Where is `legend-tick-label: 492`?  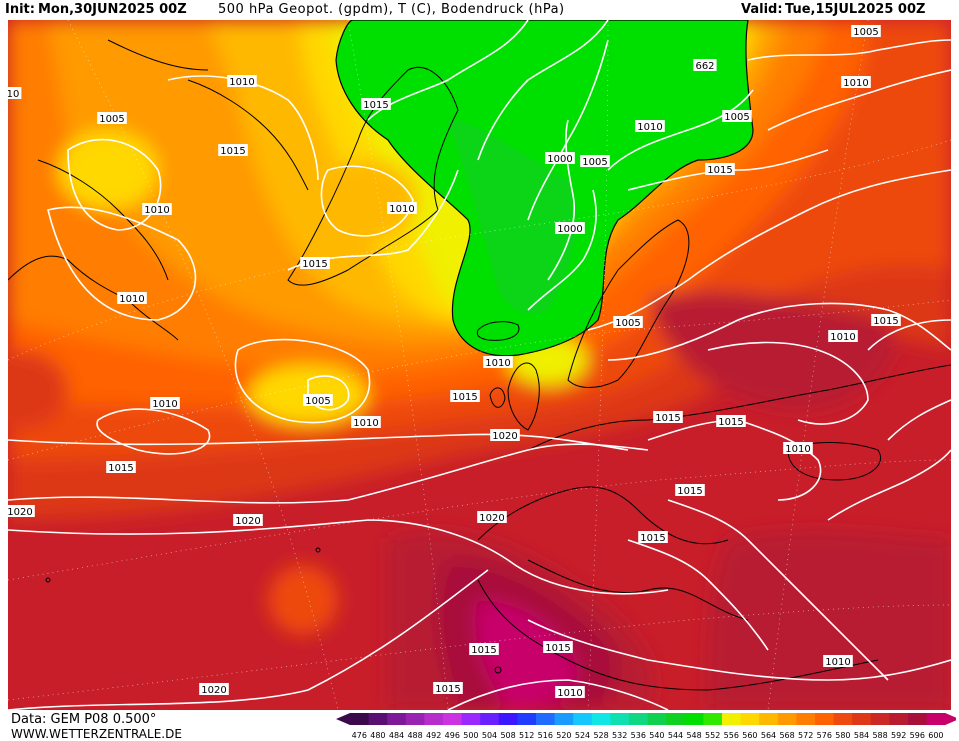 legend-tick-label: 492 is located at coordinates (433, 735).